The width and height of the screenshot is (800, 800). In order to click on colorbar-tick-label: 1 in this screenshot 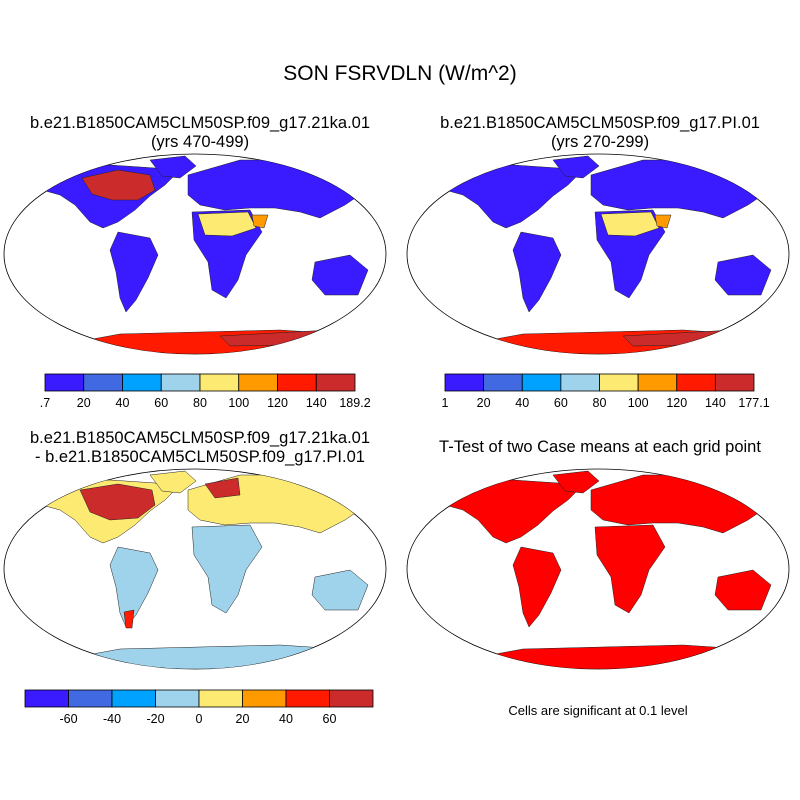, I will do `click(445, 403)`.